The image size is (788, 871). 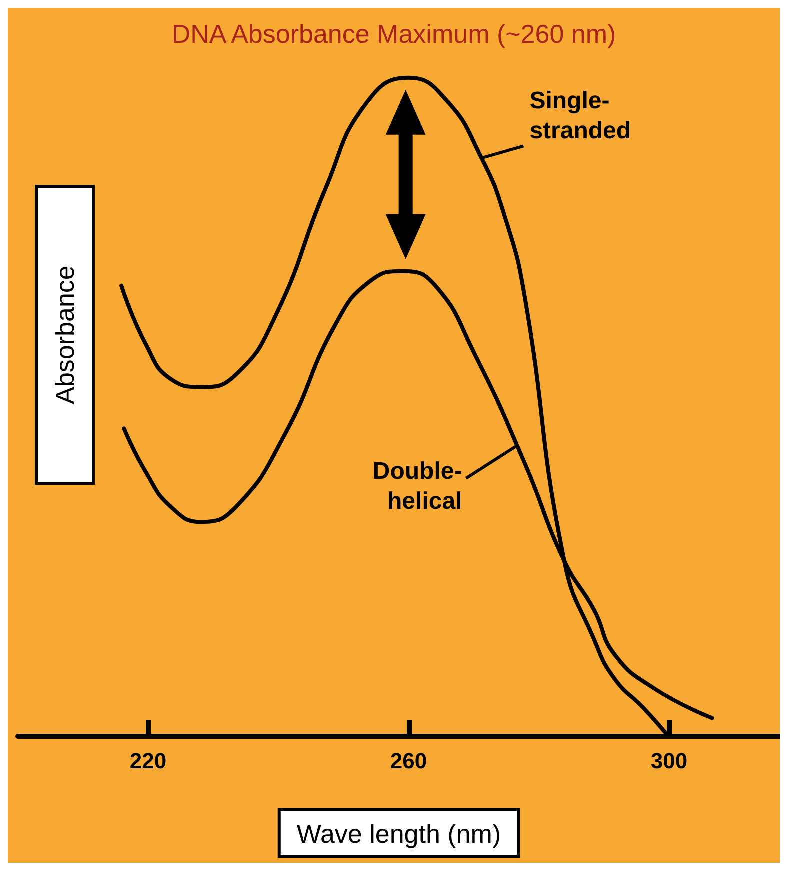 I want to click on x-tick-label: 300, so click(x=669, y=761).